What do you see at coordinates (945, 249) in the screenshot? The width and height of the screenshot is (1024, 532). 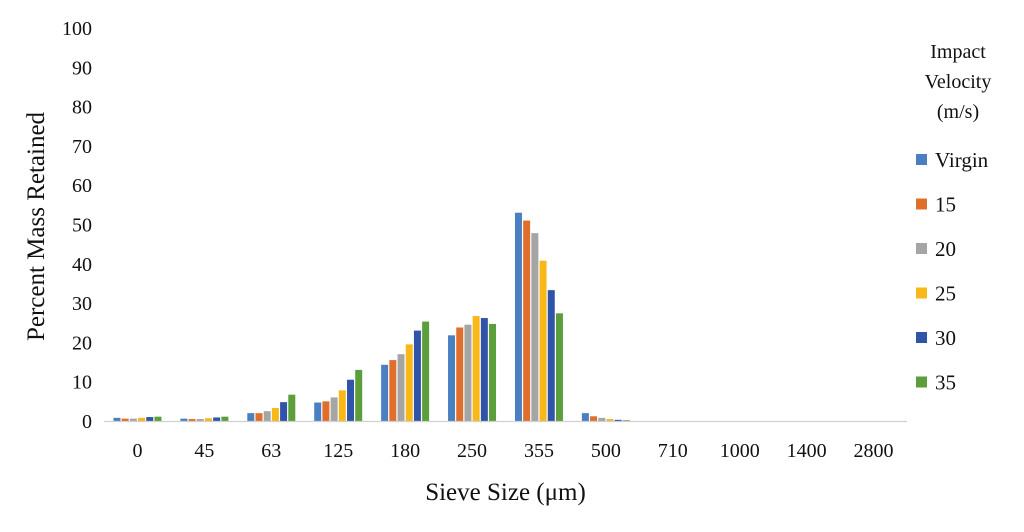 I see `legend-label: 20` at bounding box center [945, 249].